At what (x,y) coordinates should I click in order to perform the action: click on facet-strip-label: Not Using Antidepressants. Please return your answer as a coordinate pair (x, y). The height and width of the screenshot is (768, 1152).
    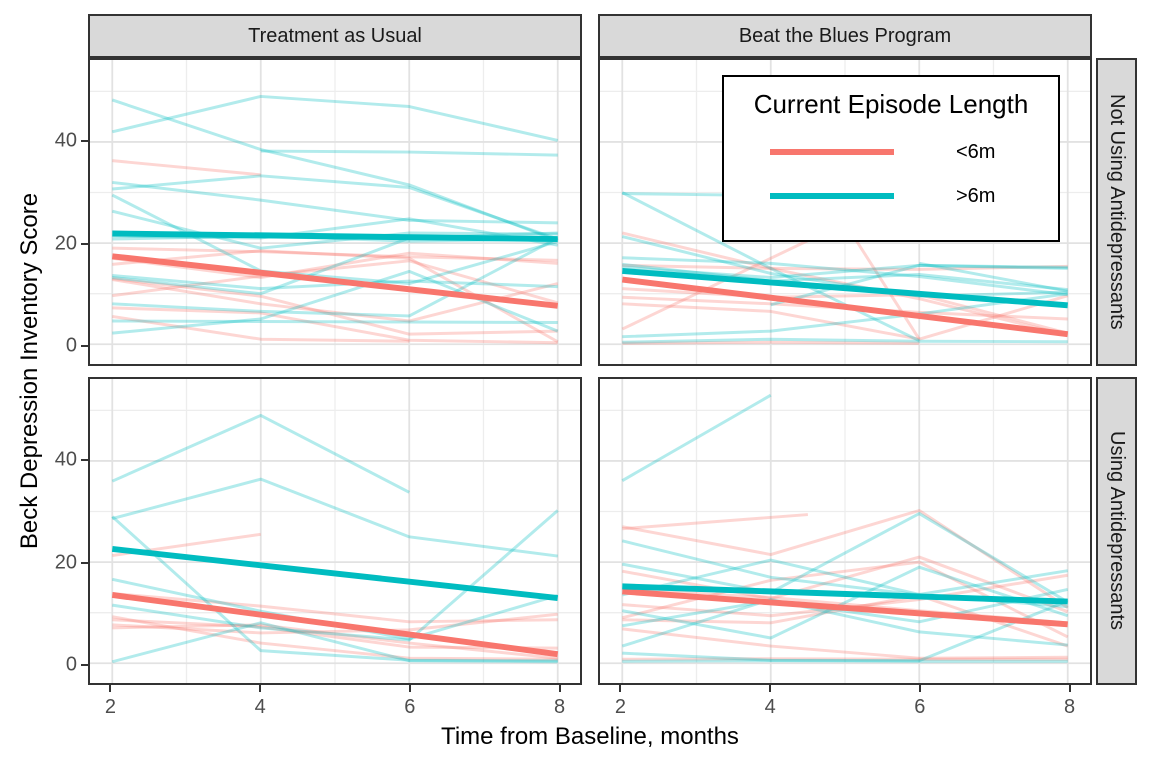
    Looking at the image, I should click on (1117, 212).